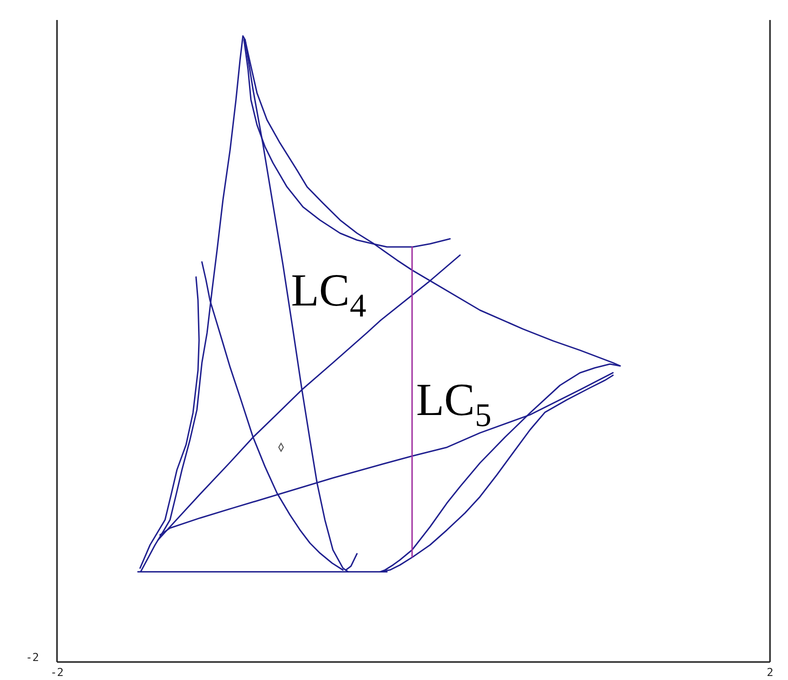 Image resolution: width=788 pixels, height=680 pixels. I want to click on x-tick-label: 2, so click(770, 672).